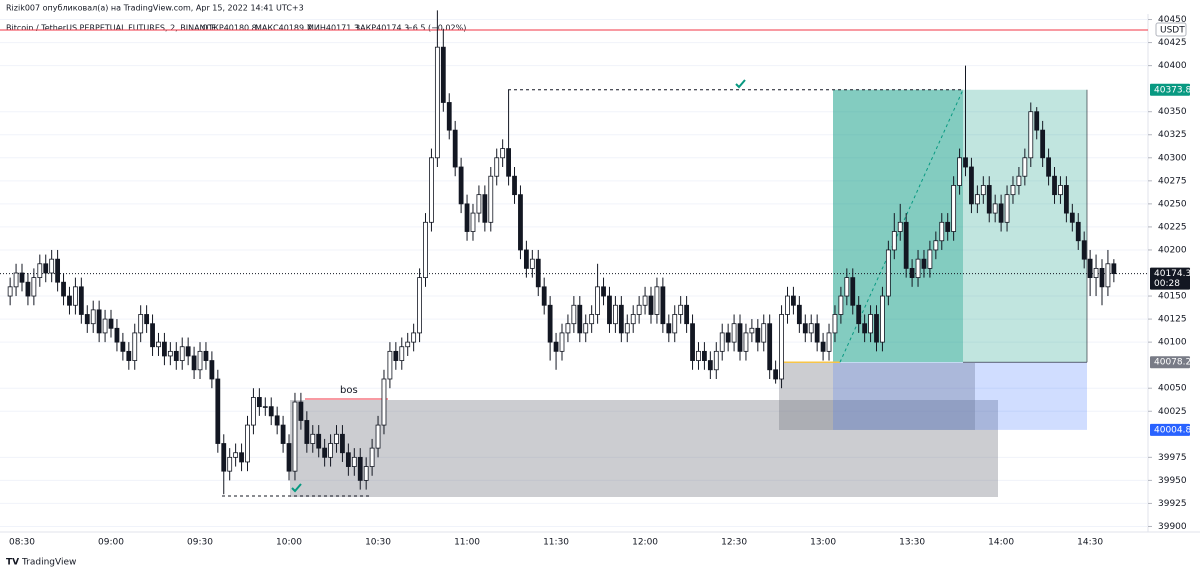 Image resolution: width=1200 pixels, height=574 pixels. What do you see at coordinates (283, 28) in the screenshot?
I see `high: МАКС40189.7` at bounding box center [283, 28].